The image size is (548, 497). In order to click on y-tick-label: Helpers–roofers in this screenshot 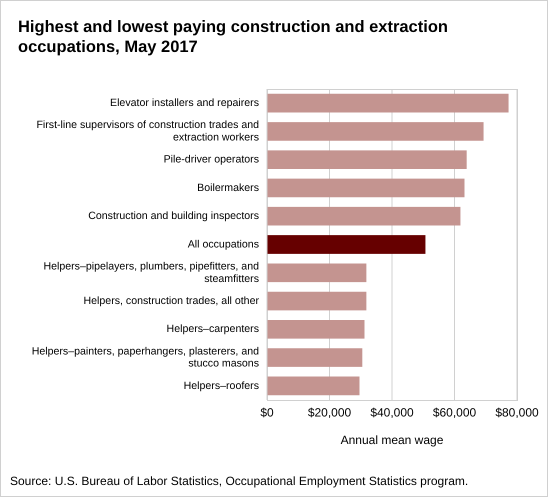, I will do `click(221, 386)`.